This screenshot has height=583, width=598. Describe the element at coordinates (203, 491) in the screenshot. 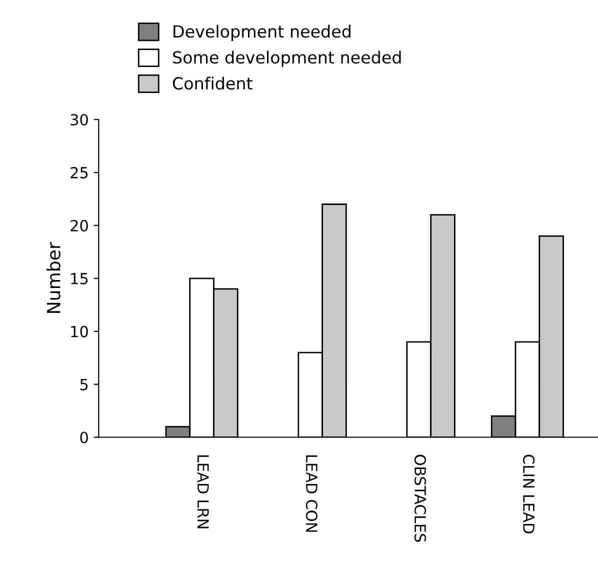

I see `x-tick-label: LEAD LRN` at that location.